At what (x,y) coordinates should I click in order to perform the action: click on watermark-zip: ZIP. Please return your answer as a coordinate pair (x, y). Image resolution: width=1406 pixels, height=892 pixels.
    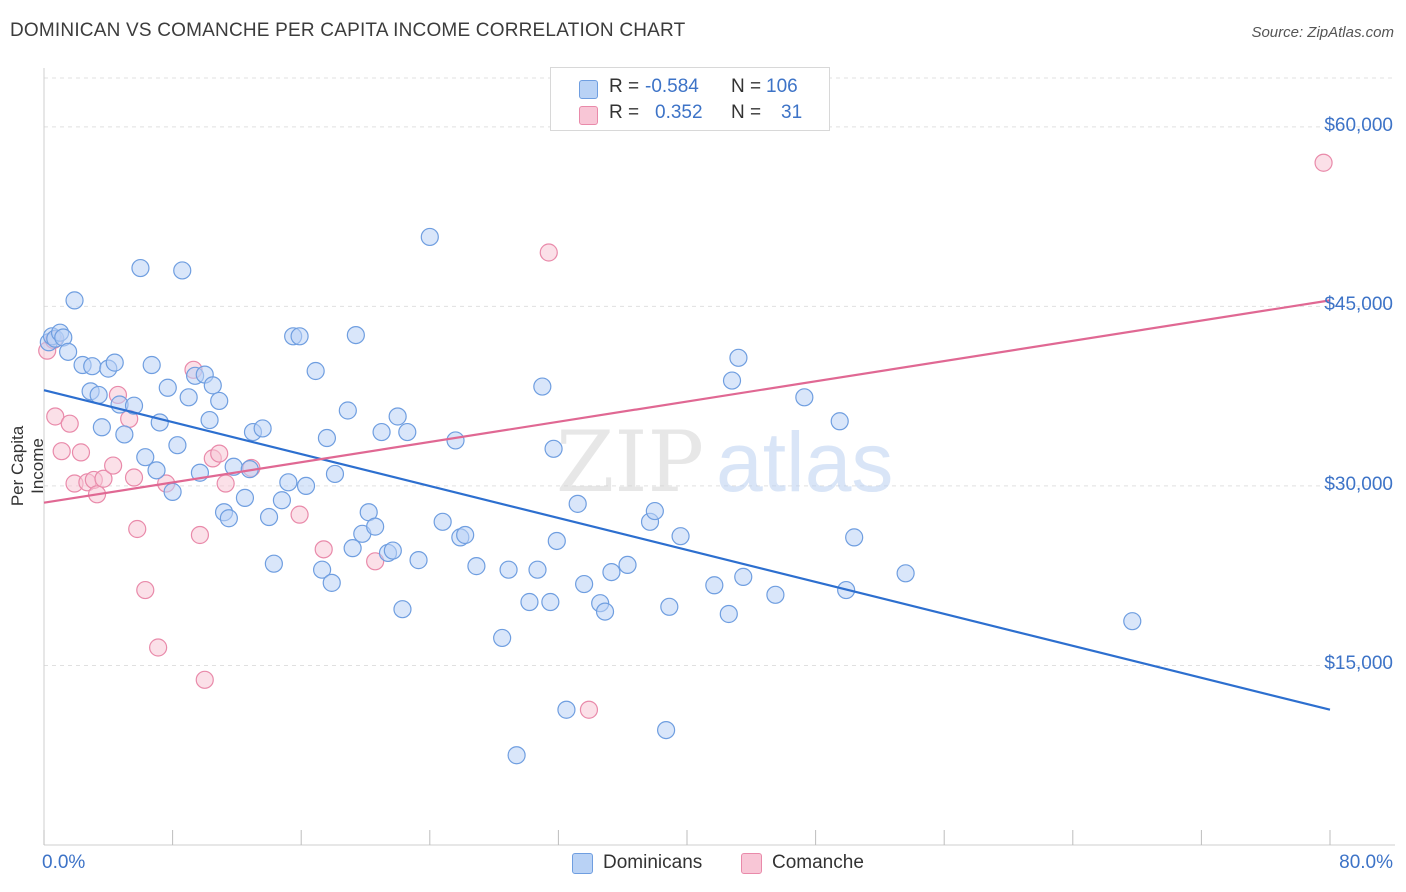
    Looking at the image, I should click on (630, 462).